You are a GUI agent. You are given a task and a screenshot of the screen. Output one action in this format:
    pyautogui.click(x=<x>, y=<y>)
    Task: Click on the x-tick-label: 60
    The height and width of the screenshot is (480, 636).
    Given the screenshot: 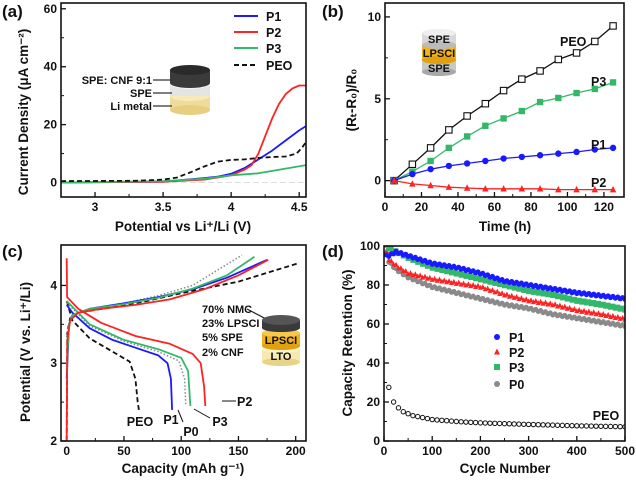 What is the action you would take?
    pyautogui.click(x=495, y=207)
    